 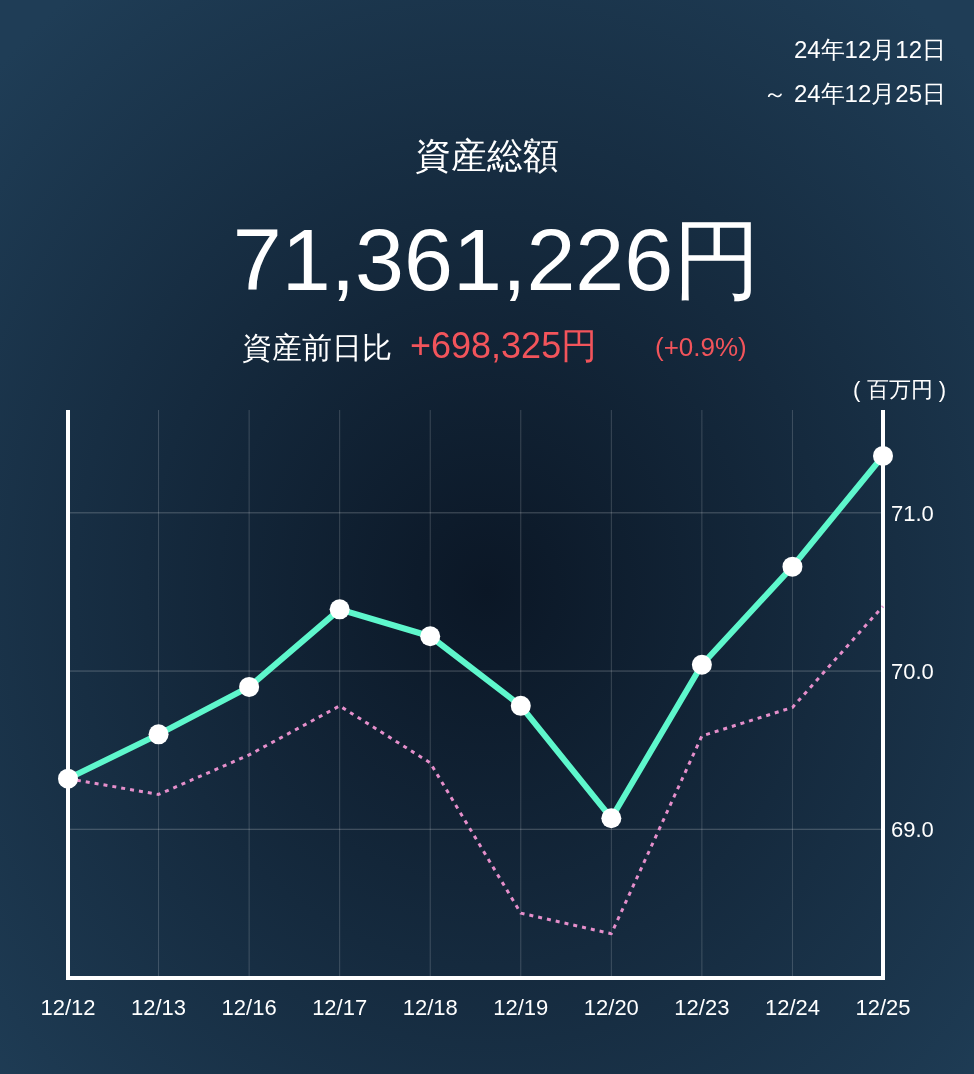 What do you see at coordinates (912, 830) in the screenshot?
I see `y-tick-label: 69.0` at bounding box center [912, 830].